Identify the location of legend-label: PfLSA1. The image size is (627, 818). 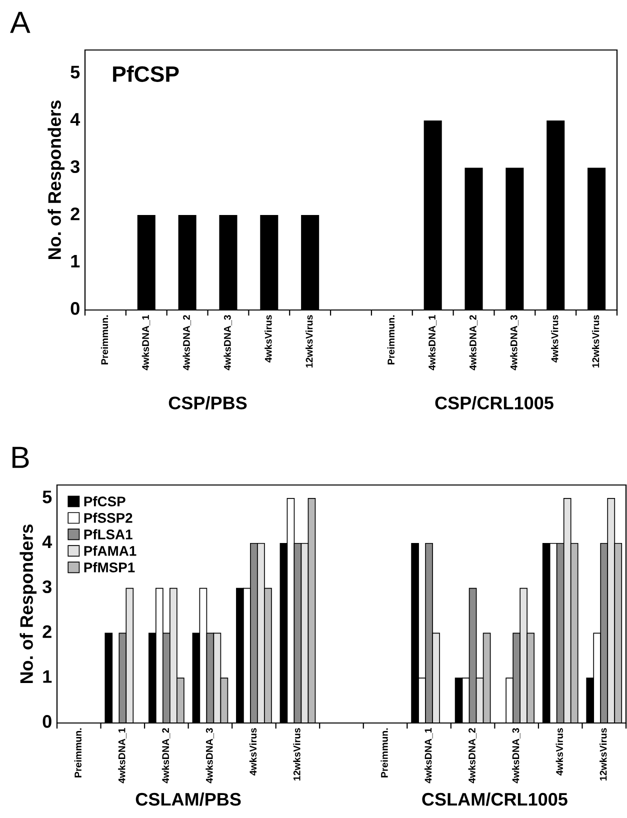
(108, 534).